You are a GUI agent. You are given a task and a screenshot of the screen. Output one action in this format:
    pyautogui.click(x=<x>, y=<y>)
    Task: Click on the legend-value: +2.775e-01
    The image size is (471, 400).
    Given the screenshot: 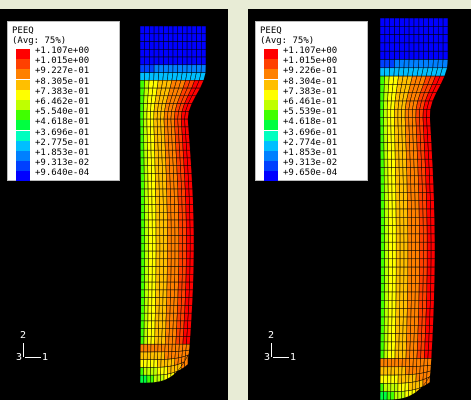 What is the action you would take?
    pyautogui.click(x=62, y=142)
    